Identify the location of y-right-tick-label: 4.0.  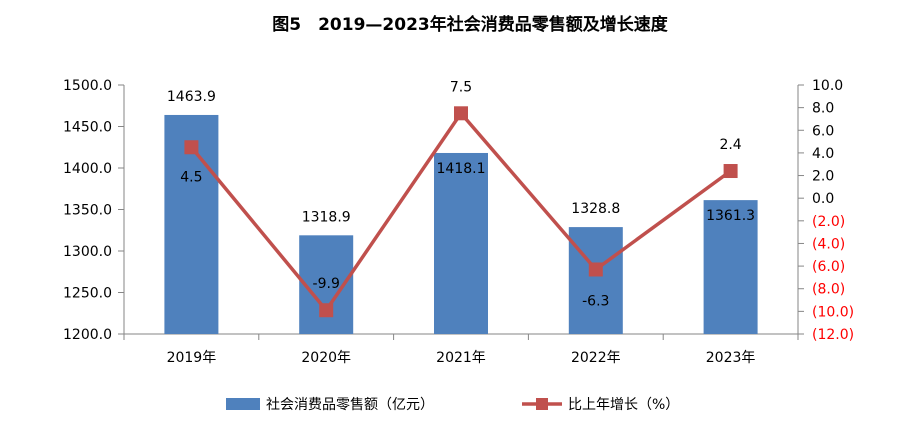
(823, 154).